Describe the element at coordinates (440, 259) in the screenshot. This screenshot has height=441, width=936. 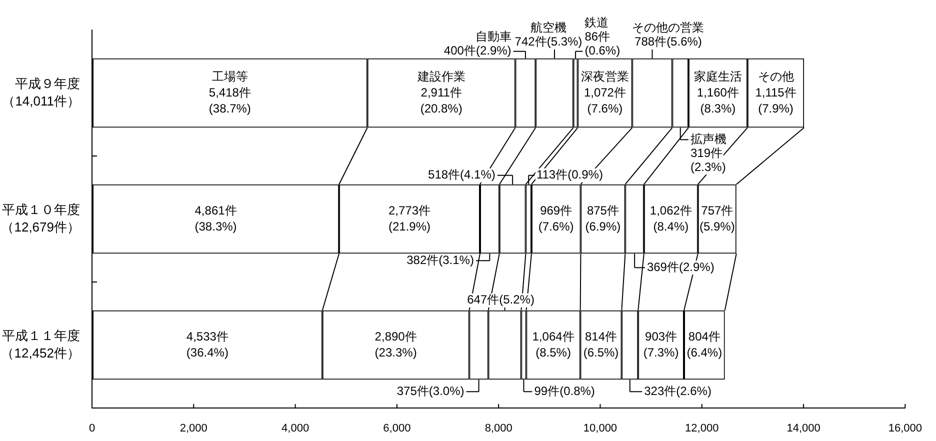
I see `data-label: 382件(3.1%)` at that location.